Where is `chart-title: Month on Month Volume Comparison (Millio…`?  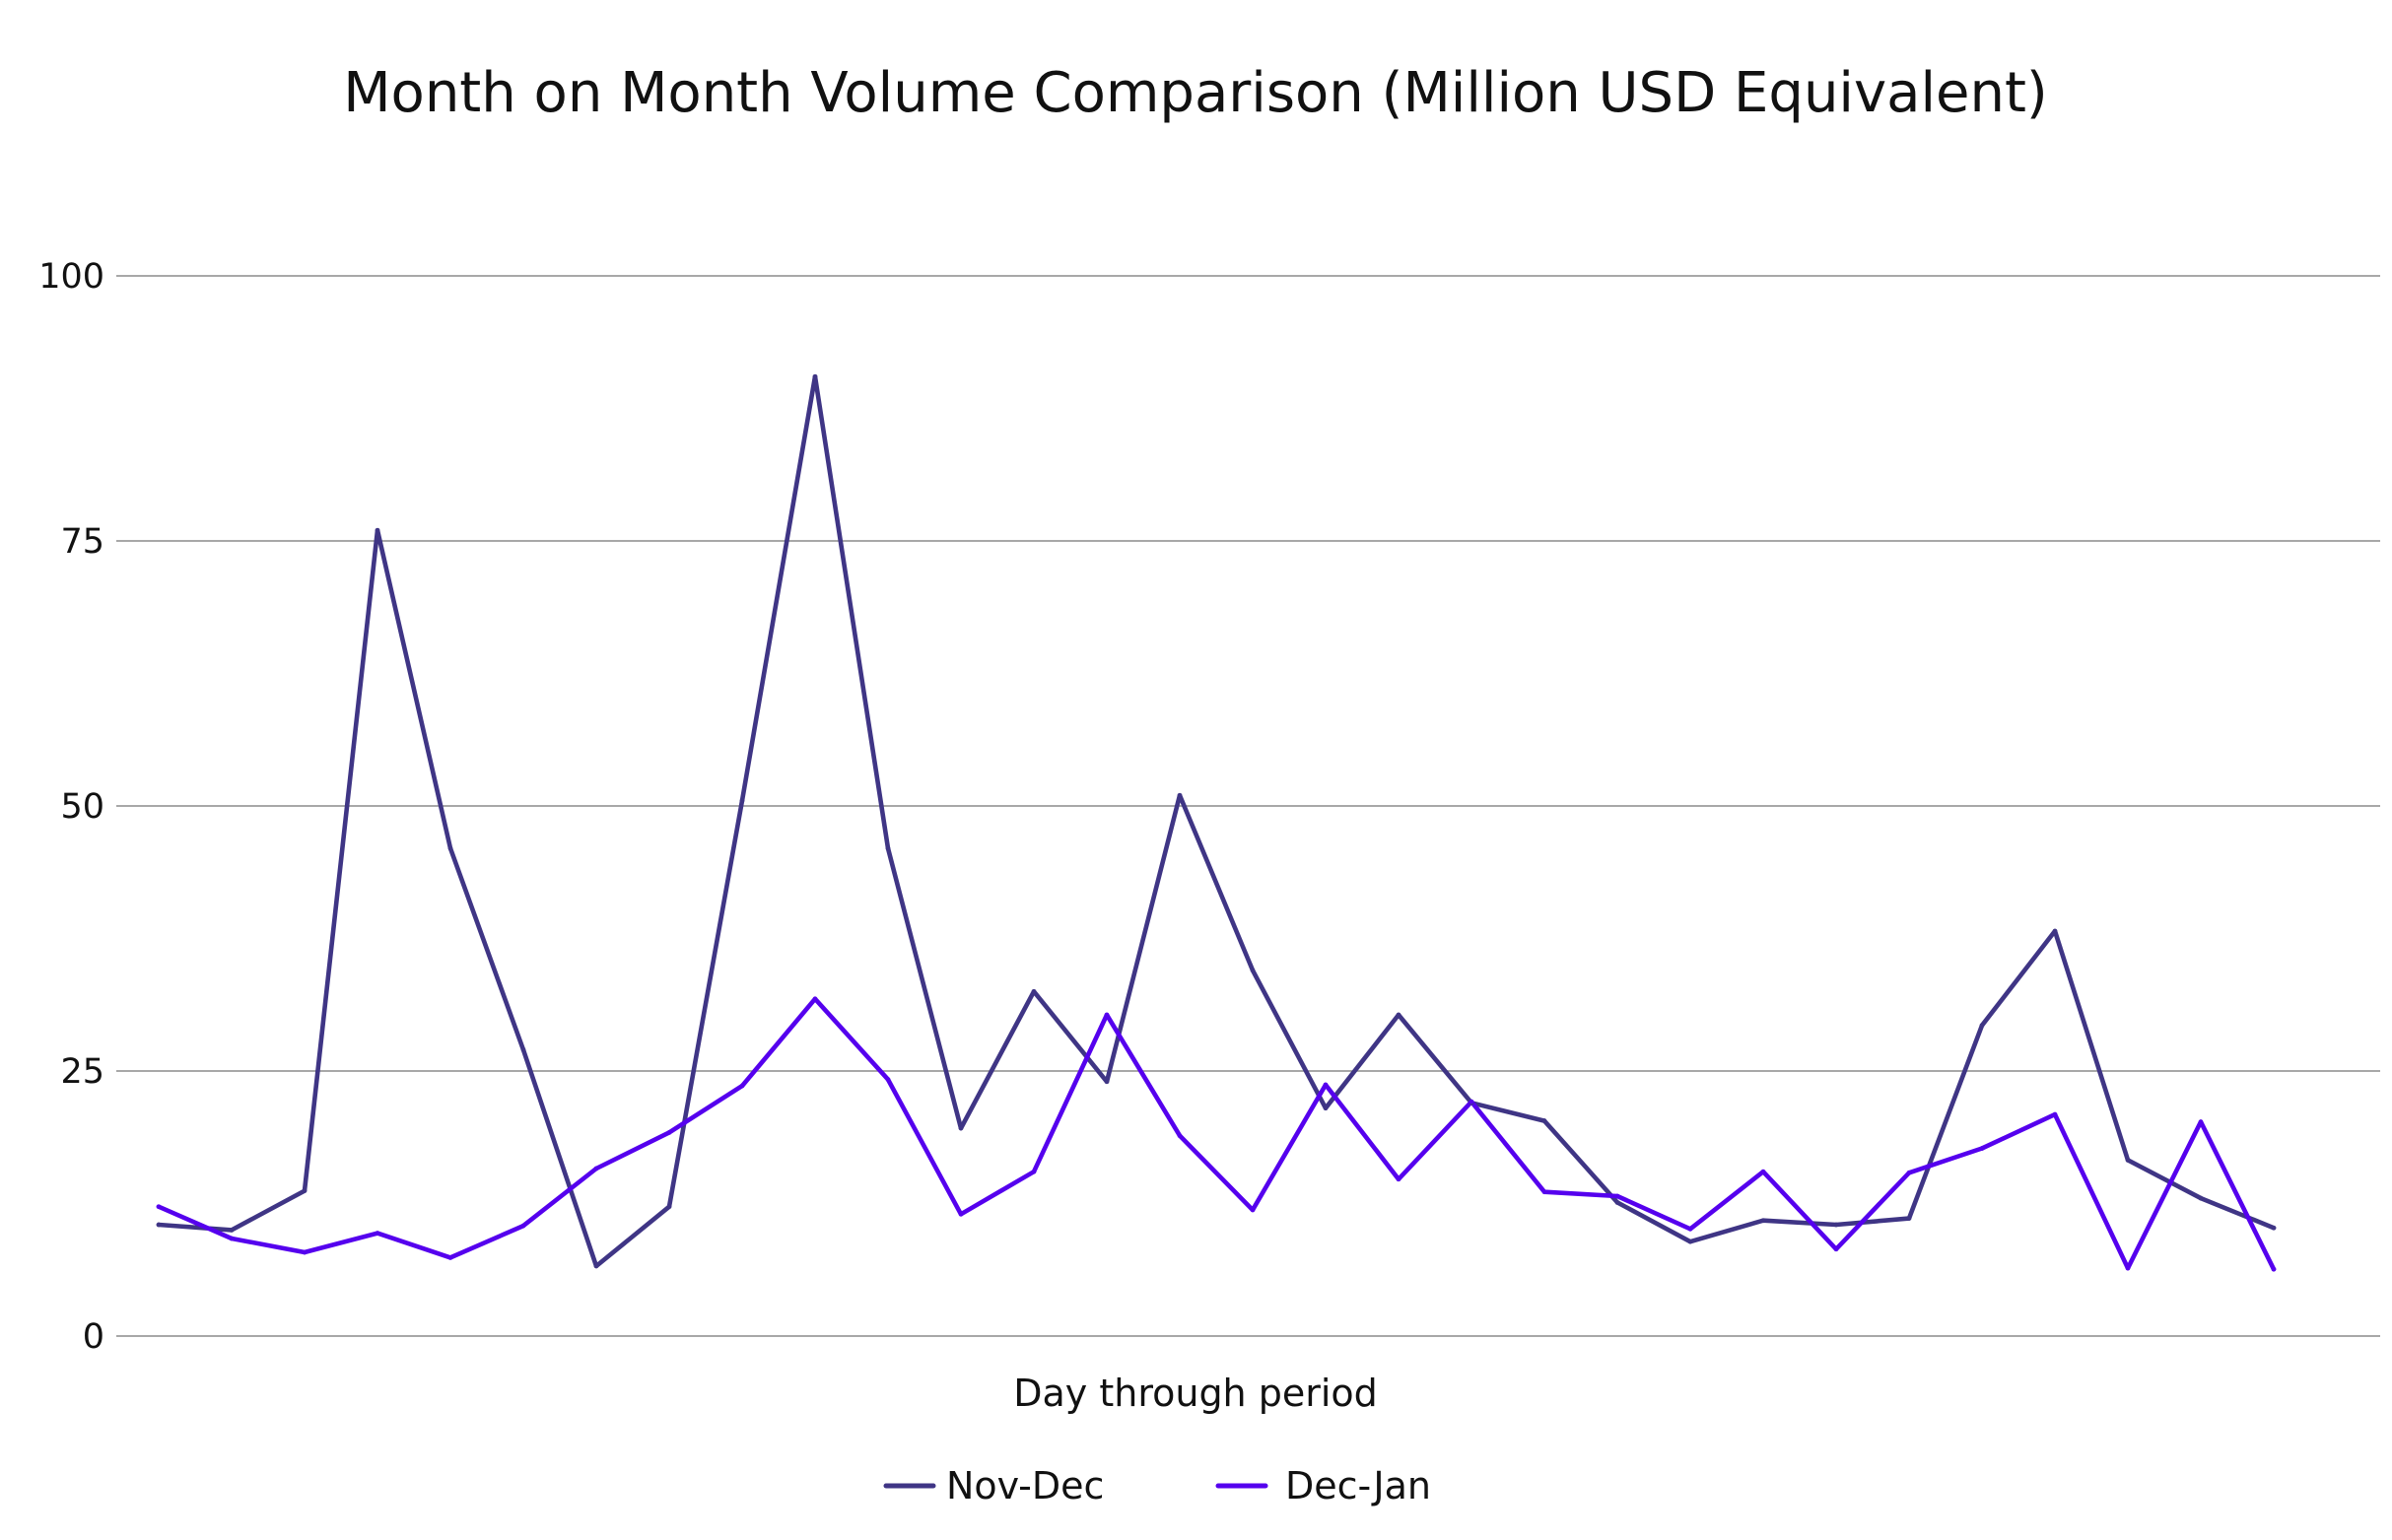
chart-title: Month on Month Volume Comparison (Millio… is located at coordinates (1195, 93).